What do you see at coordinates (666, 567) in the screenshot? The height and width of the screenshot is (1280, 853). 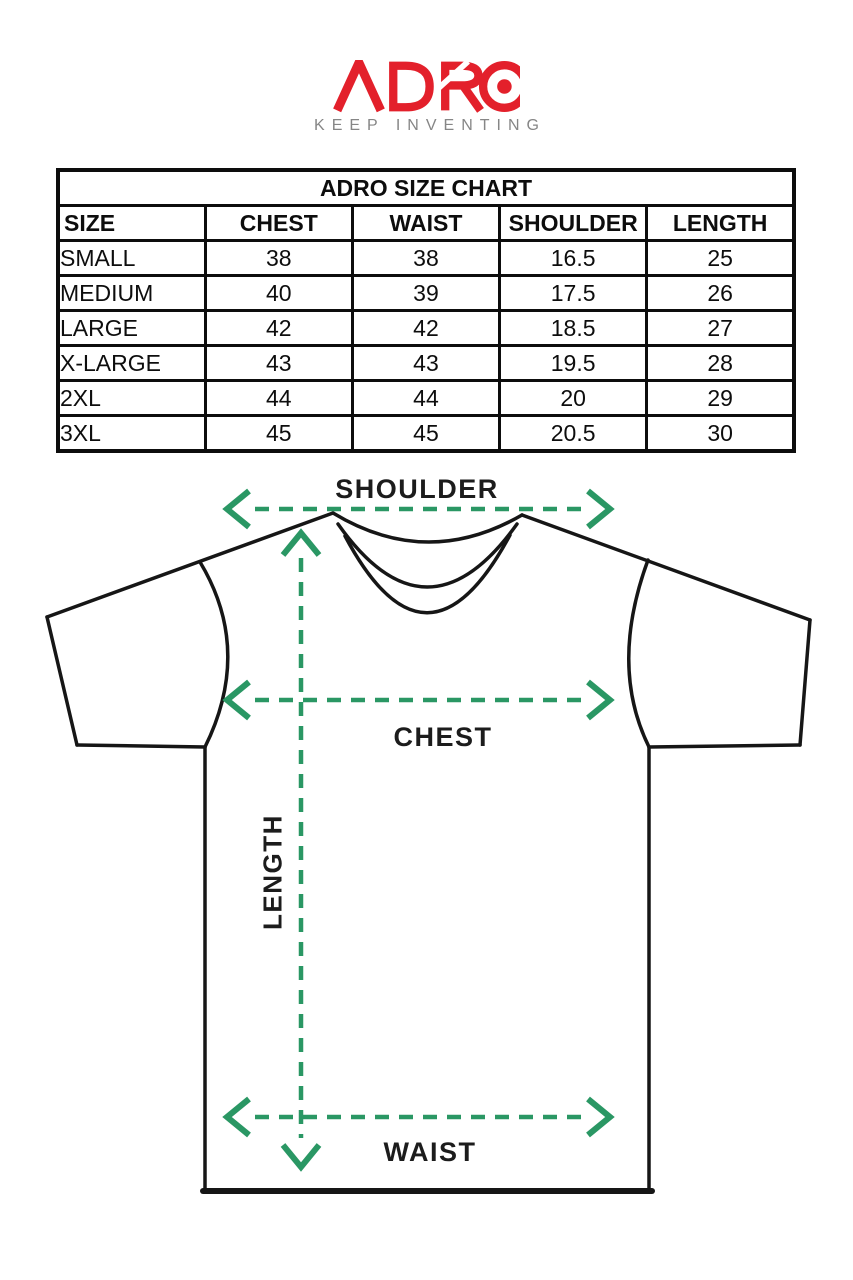 I see `right-shoulder-seam` at bounding box center [666, 567].